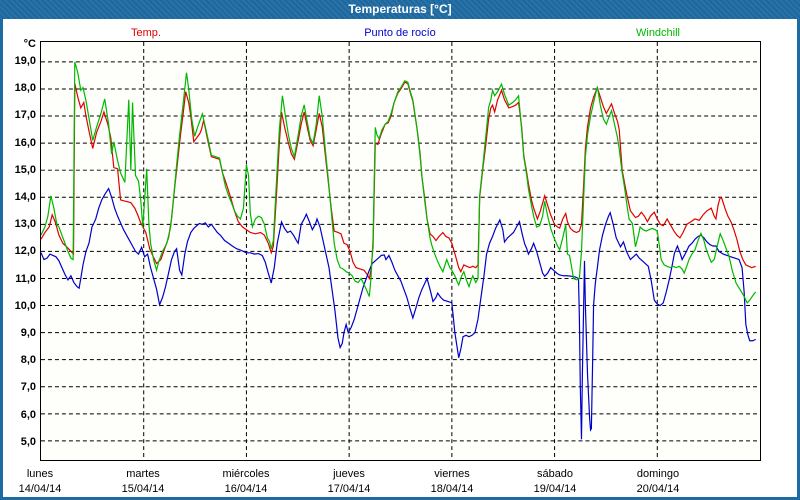 Image resolution: width=800 pixels, height=500 pixels. Describe the element at coordinates (452, 489) in the screenshot. I see `day-date-label: 18/04/14` at that location.